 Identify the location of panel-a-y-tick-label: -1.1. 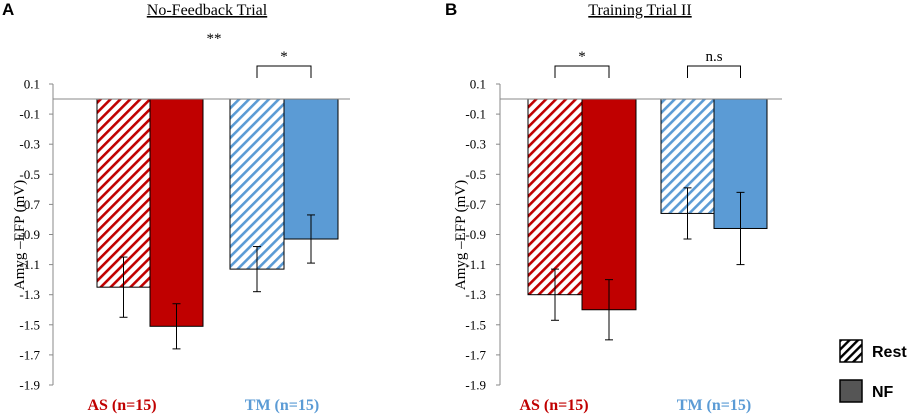
(29, 264).